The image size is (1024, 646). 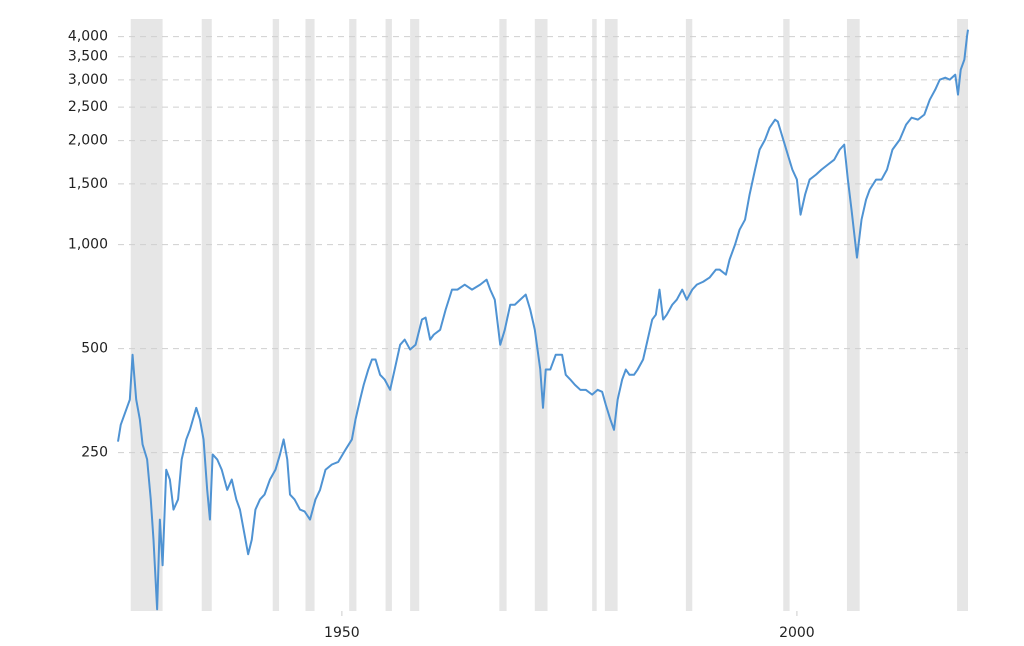 I want to click on y-tick-label: 250, so click(x=94, y=453).